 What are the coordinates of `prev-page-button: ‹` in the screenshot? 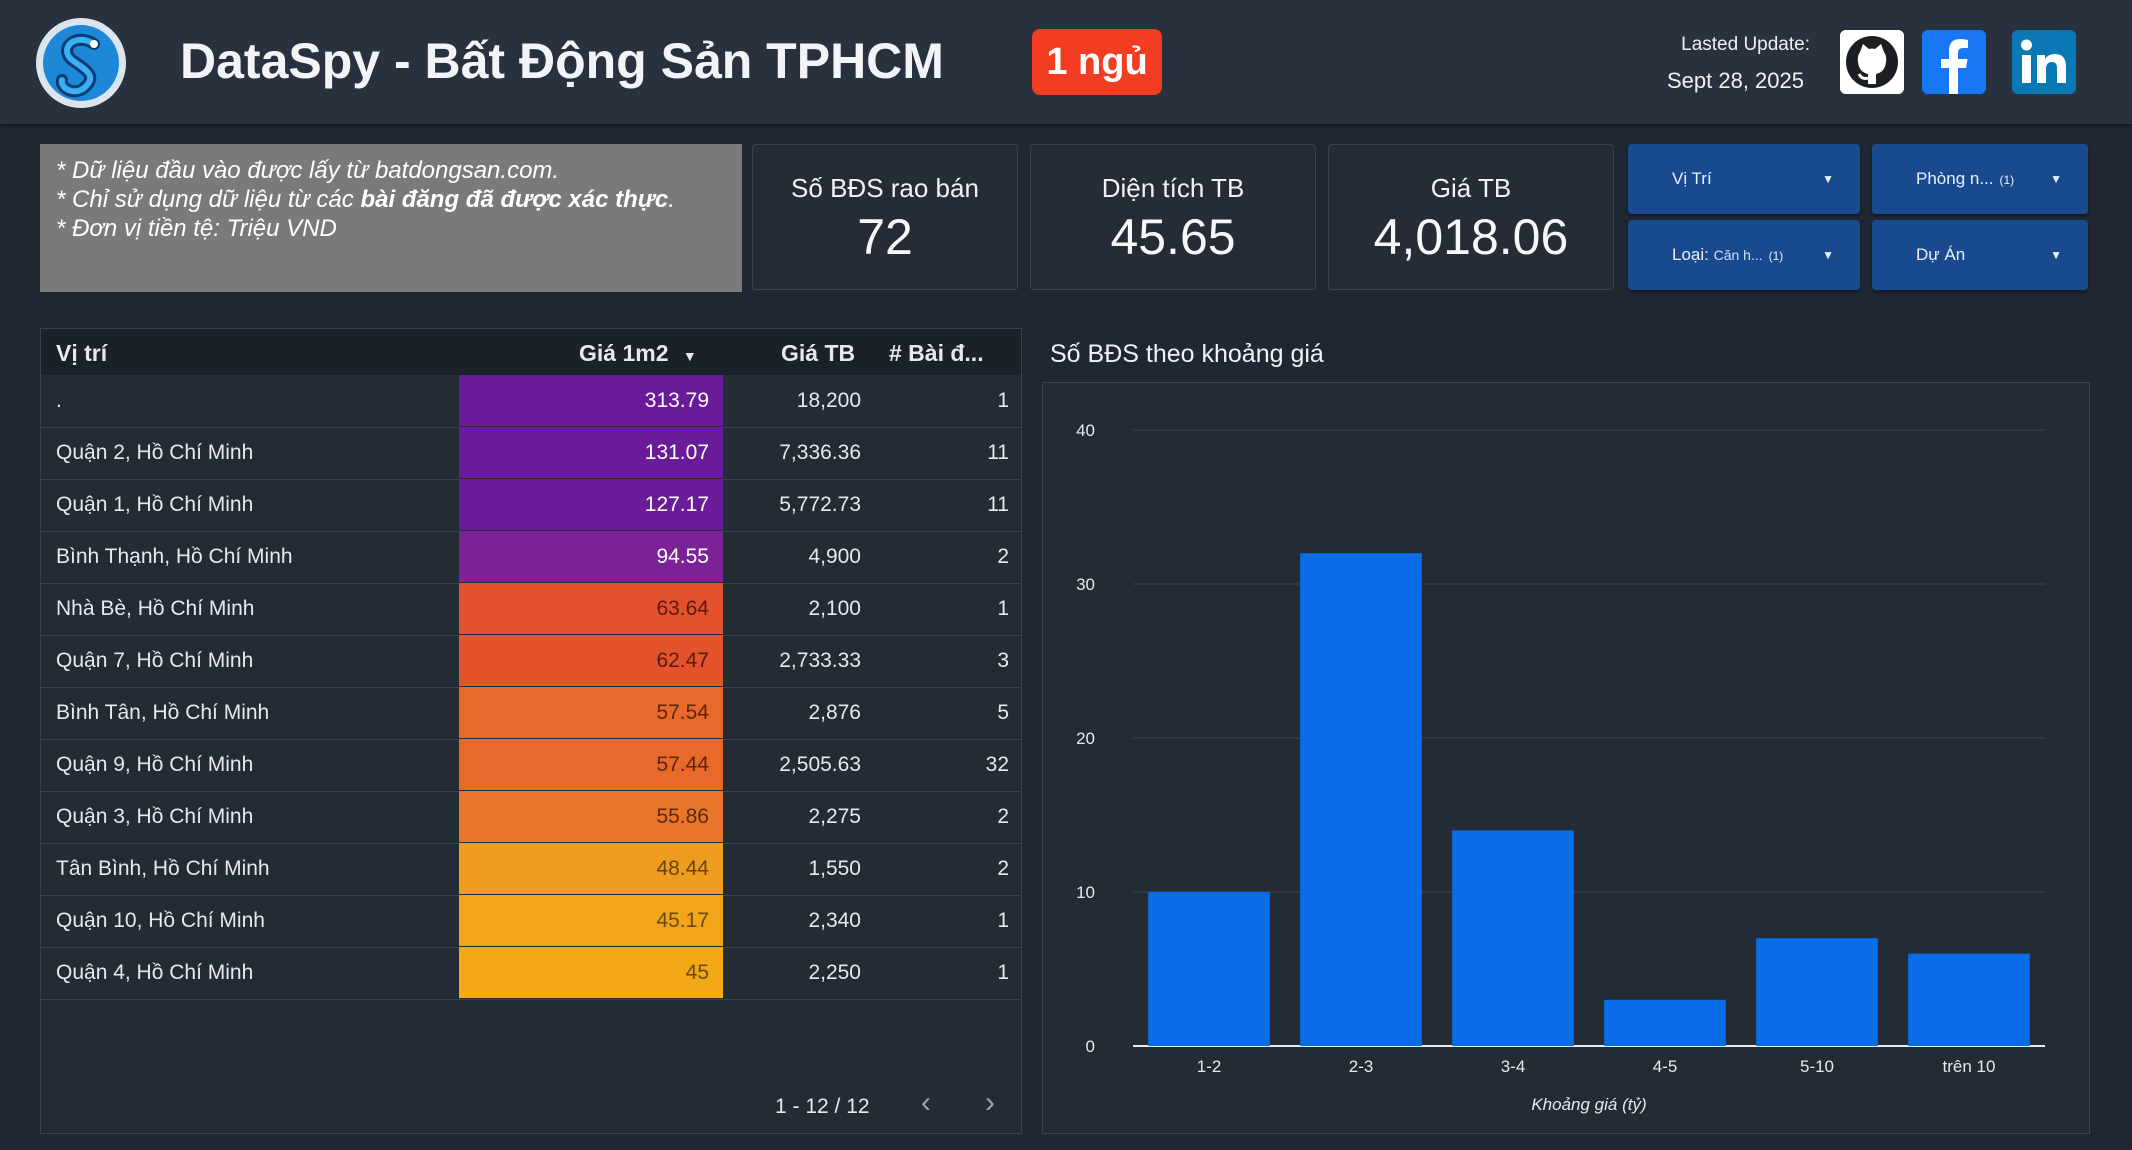 It's located at (926, 1102).